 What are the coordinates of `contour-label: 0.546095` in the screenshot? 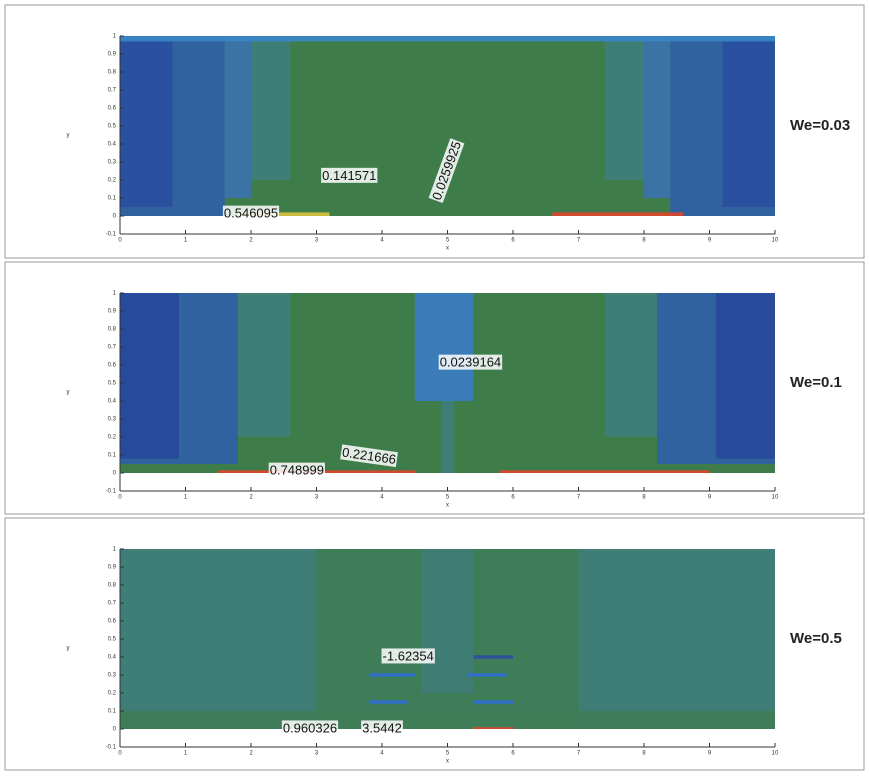 It's located at (251, 213).